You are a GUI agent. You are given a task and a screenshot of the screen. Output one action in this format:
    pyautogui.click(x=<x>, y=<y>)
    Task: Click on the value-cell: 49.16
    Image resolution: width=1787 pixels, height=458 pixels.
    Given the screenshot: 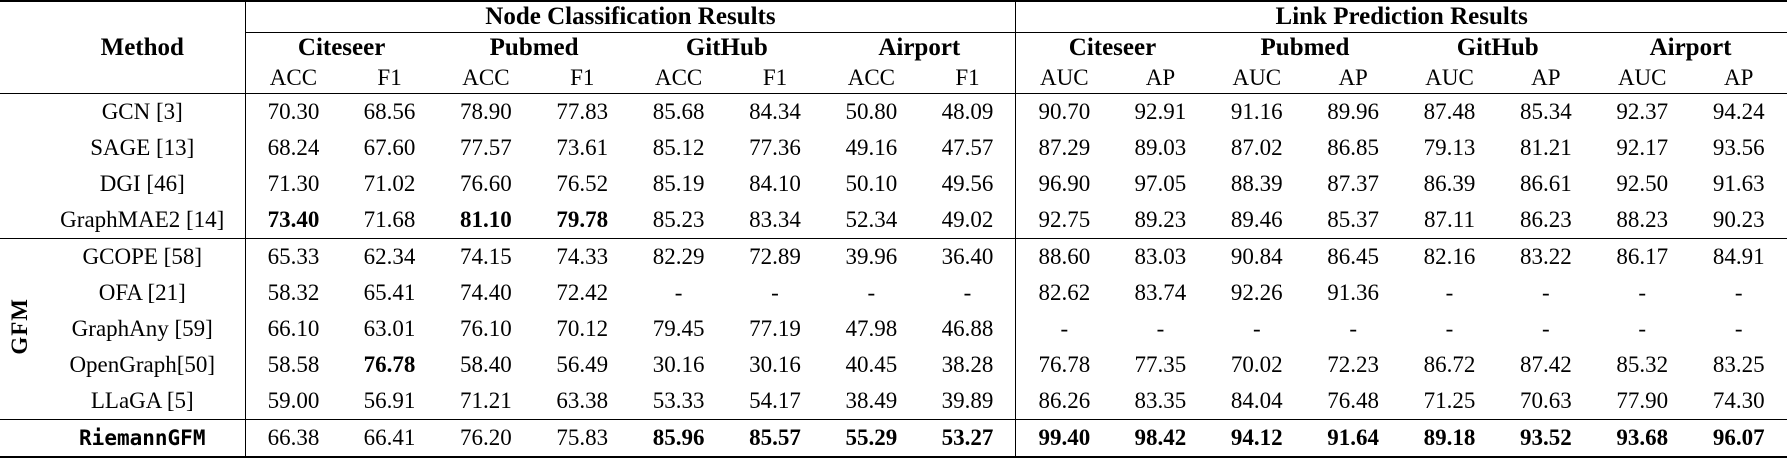 What is the action you would take?
    pyautogui.click(x=871, y=147)
    